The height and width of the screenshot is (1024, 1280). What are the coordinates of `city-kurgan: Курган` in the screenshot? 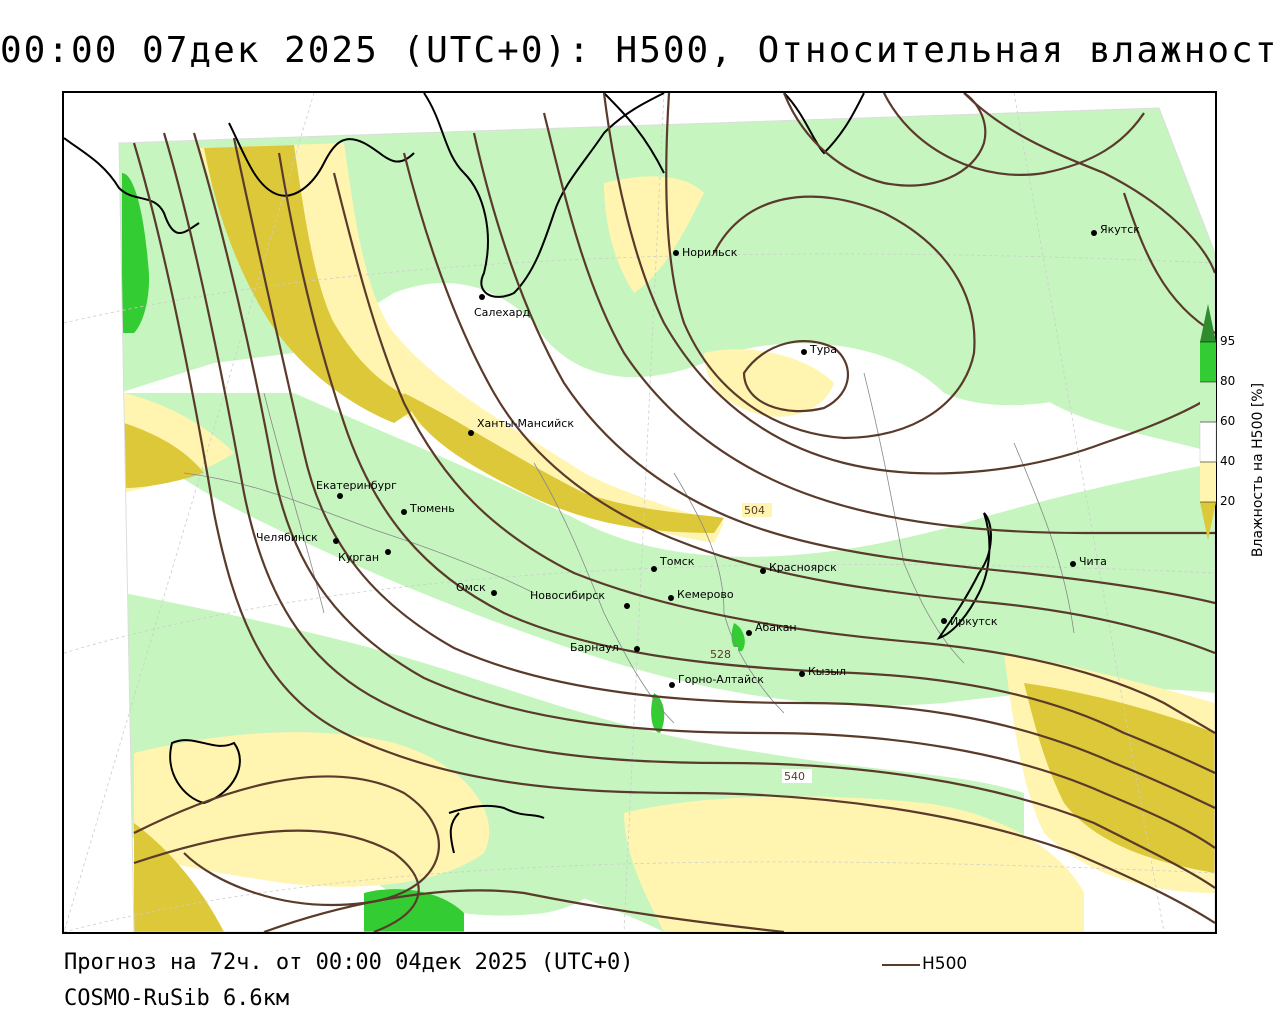 It's located at (364, 556).